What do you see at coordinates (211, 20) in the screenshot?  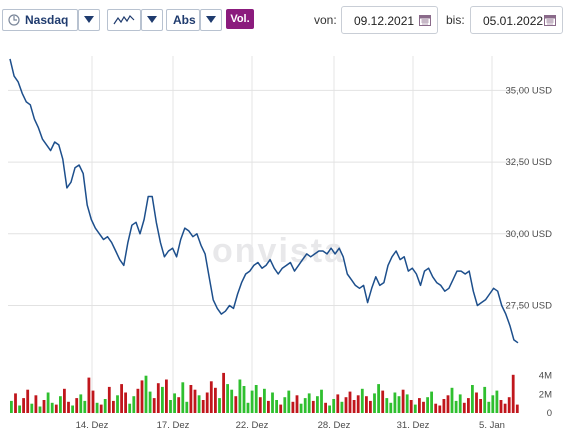 I see `scale-dropdown-button` at bounding box center [211, 20].